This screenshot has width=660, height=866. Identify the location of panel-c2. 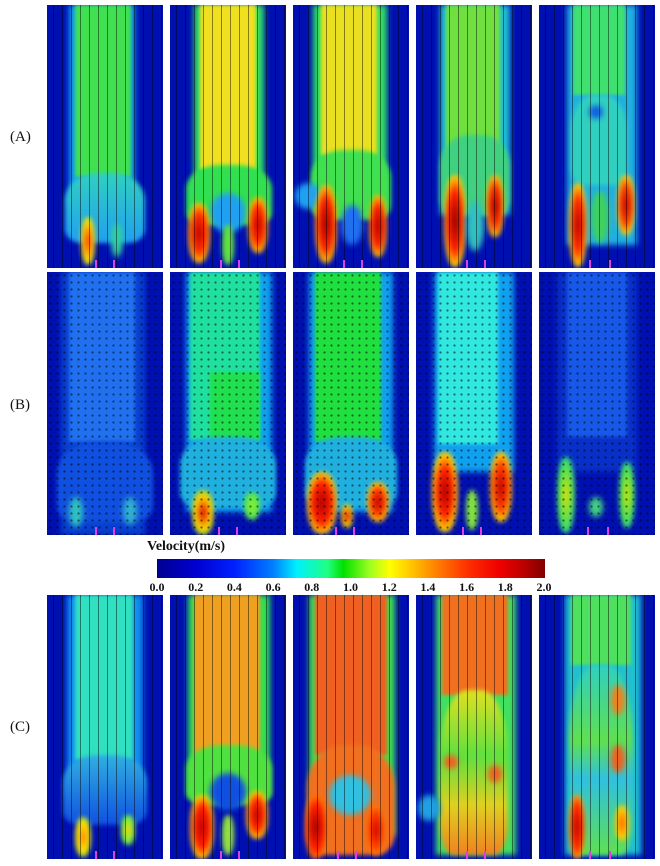
(228, 727).